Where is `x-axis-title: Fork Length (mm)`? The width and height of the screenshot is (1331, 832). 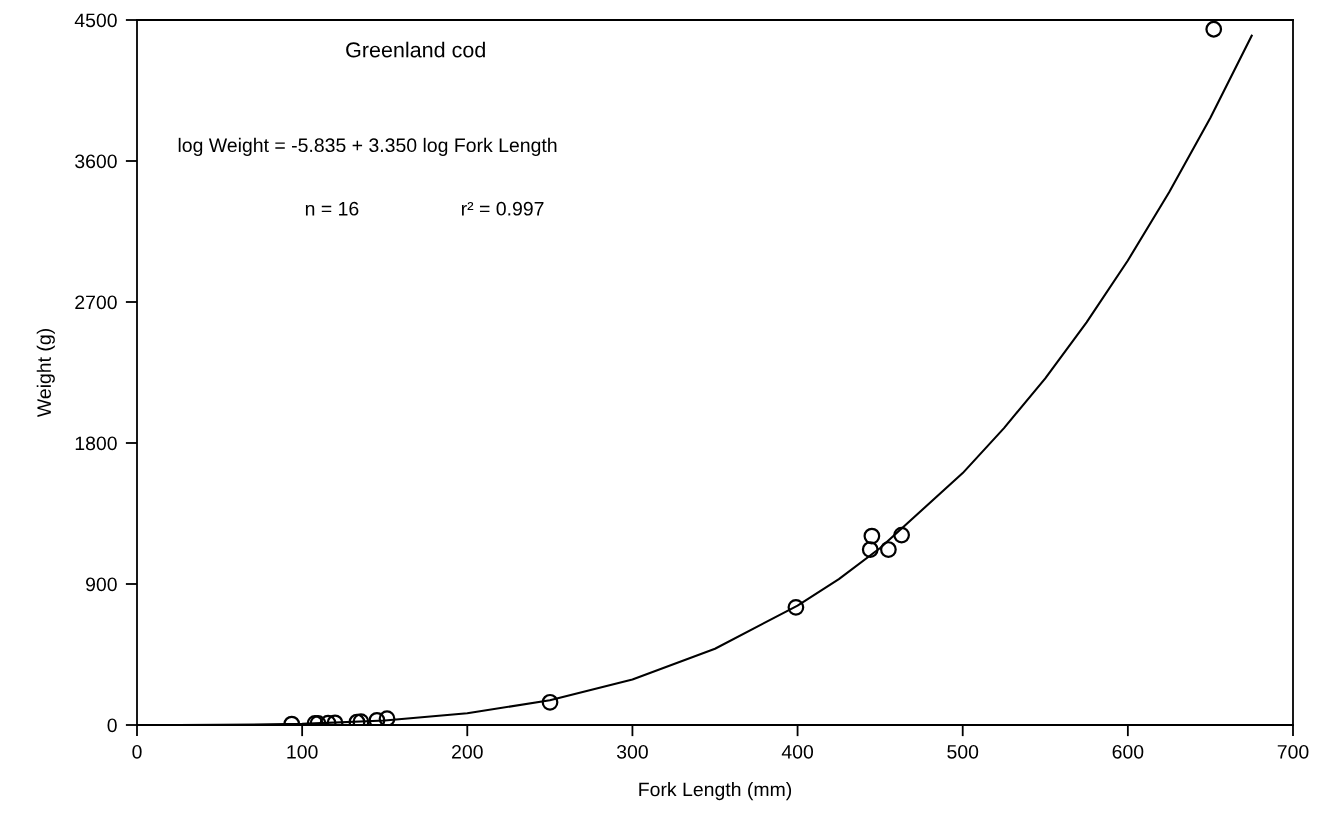 x-axis-title: Fork Length (mm) is located at coordinates (715, 791).